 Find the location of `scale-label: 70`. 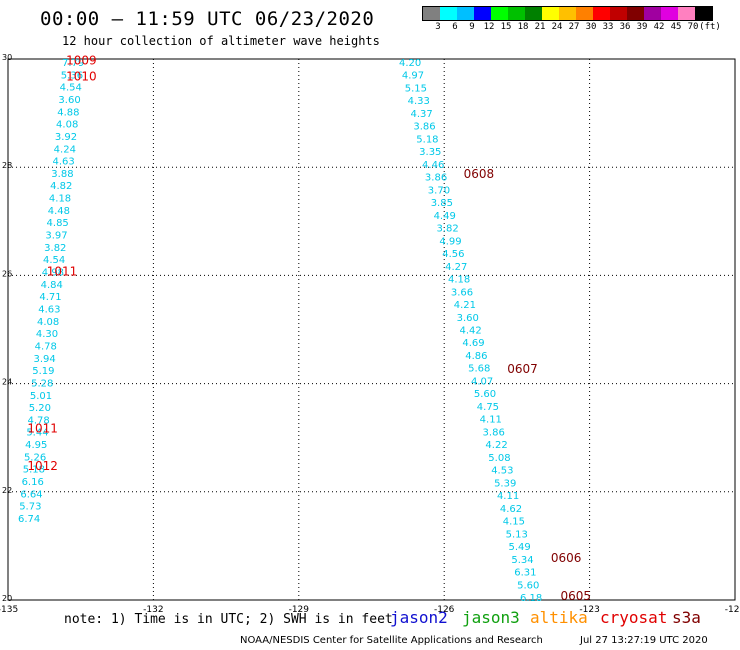

scale-label: 70 is located at coordinates (693, 27).